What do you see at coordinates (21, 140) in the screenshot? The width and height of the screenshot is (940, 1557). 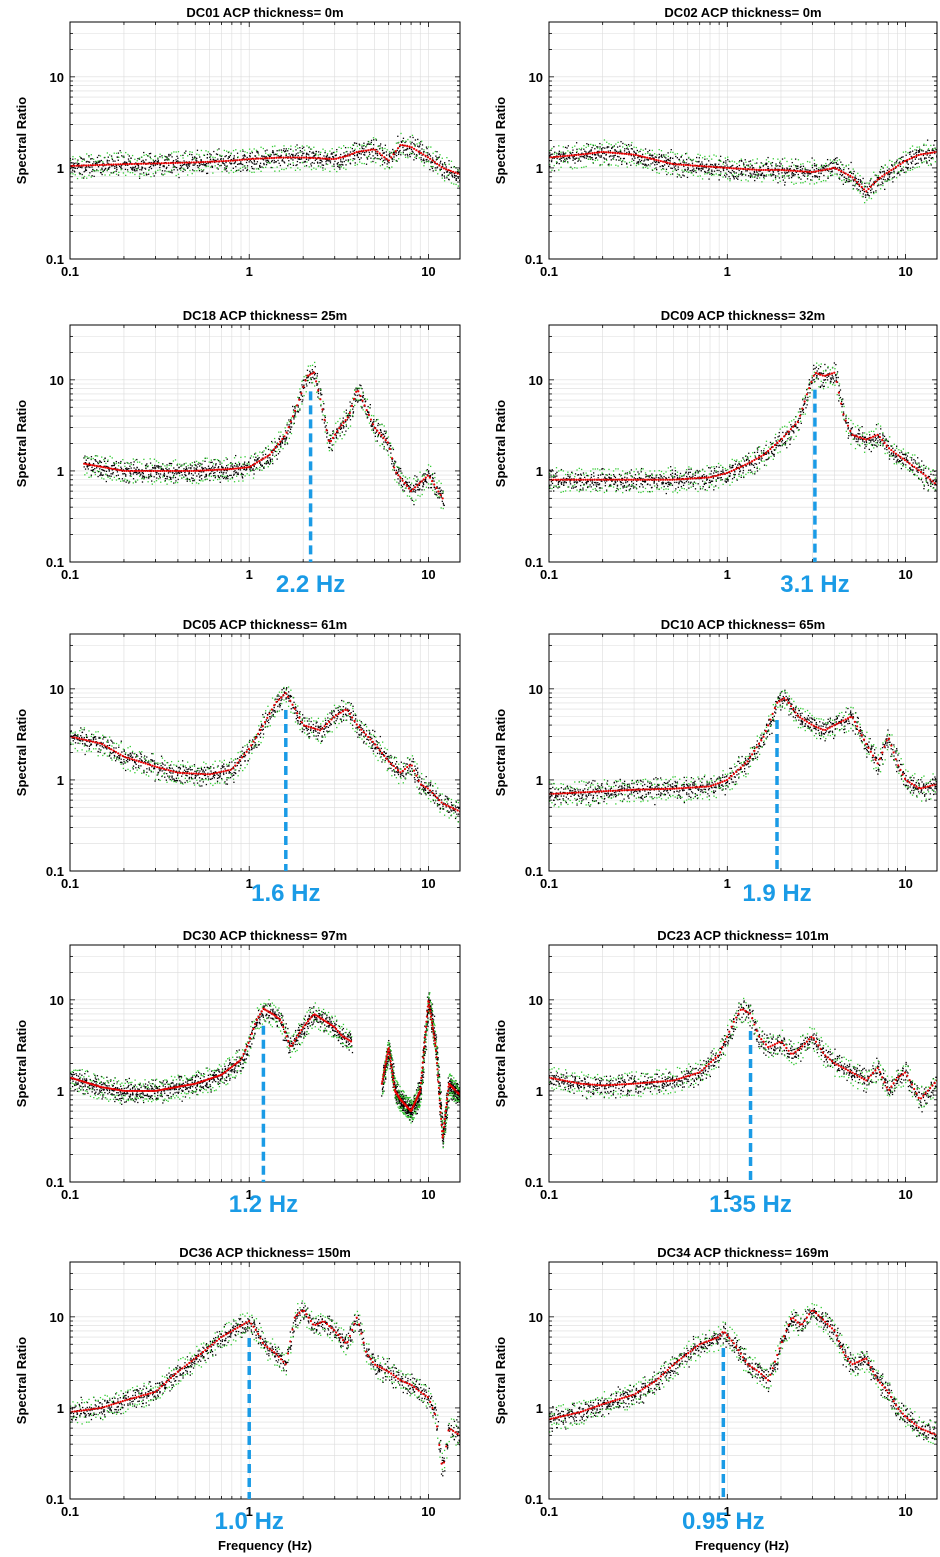 I see `y-axis-label: Spectral Ratio` at bounding box center [21, 140].